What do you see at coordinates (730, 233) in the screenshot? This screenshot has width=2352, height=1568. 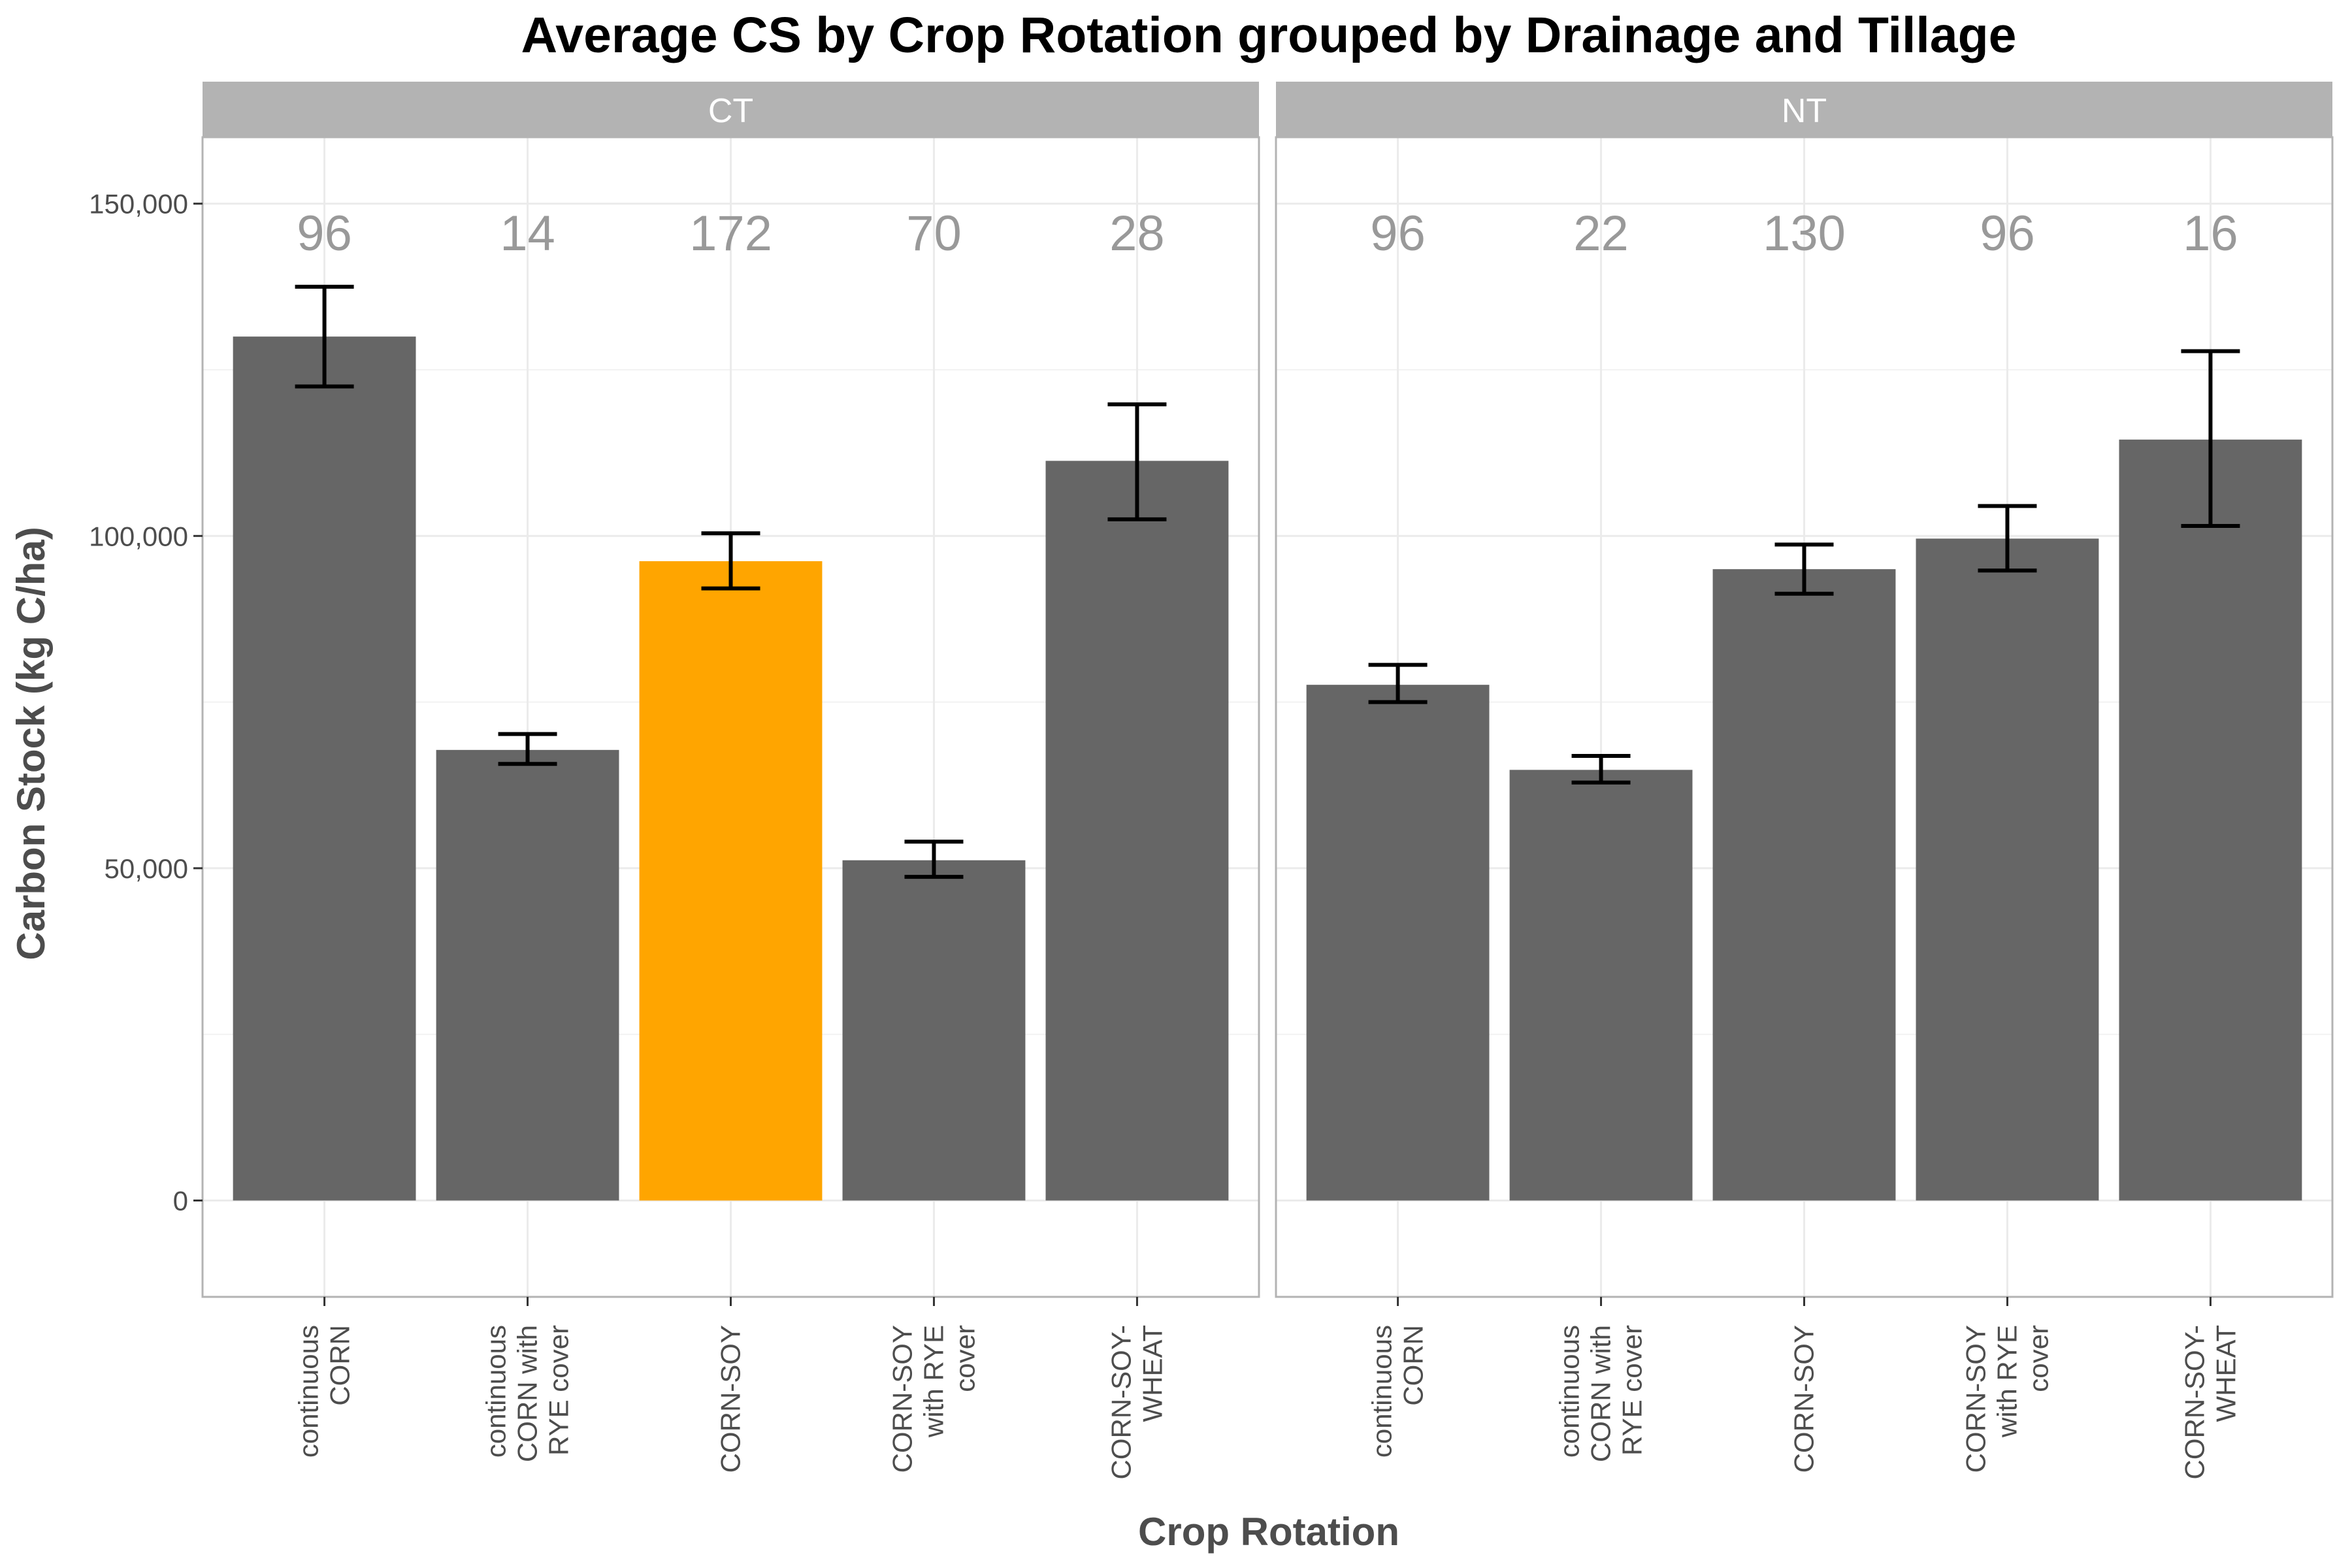 I see `count-label: 172` at bounding box center [730, 233].